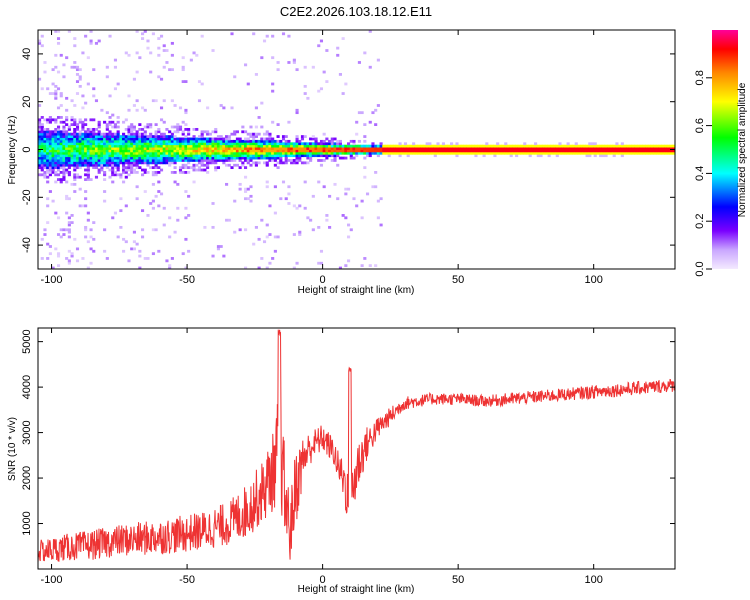  I want to click on x-tick-label: 0, so click(323, 580).